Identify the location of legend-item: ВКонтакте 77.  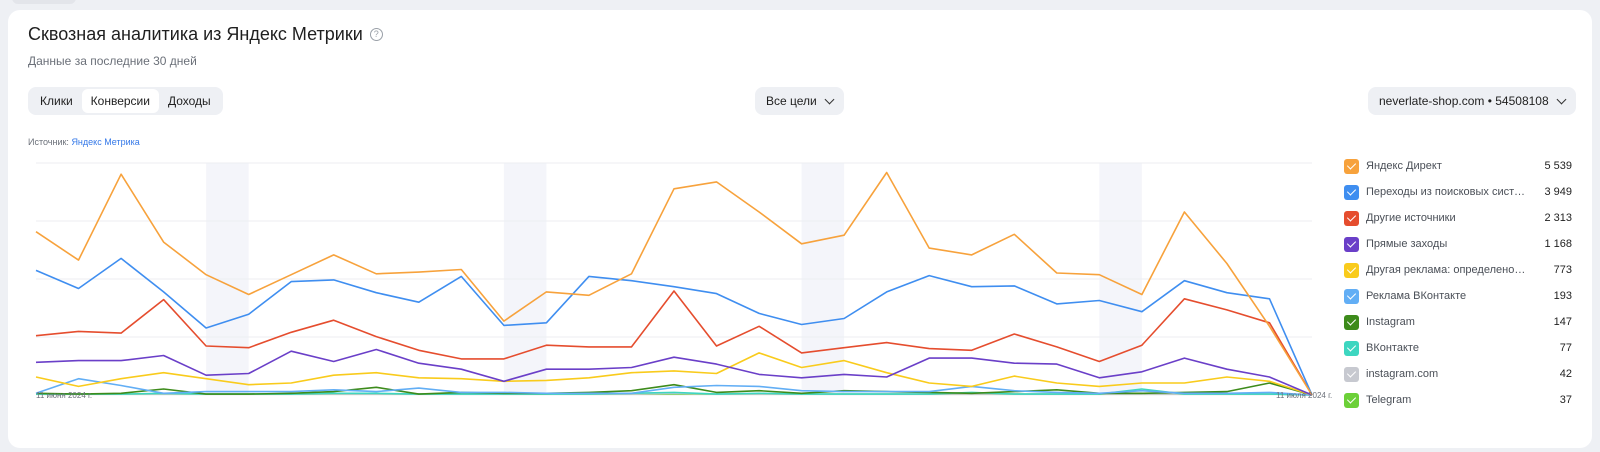
(1458, 348).